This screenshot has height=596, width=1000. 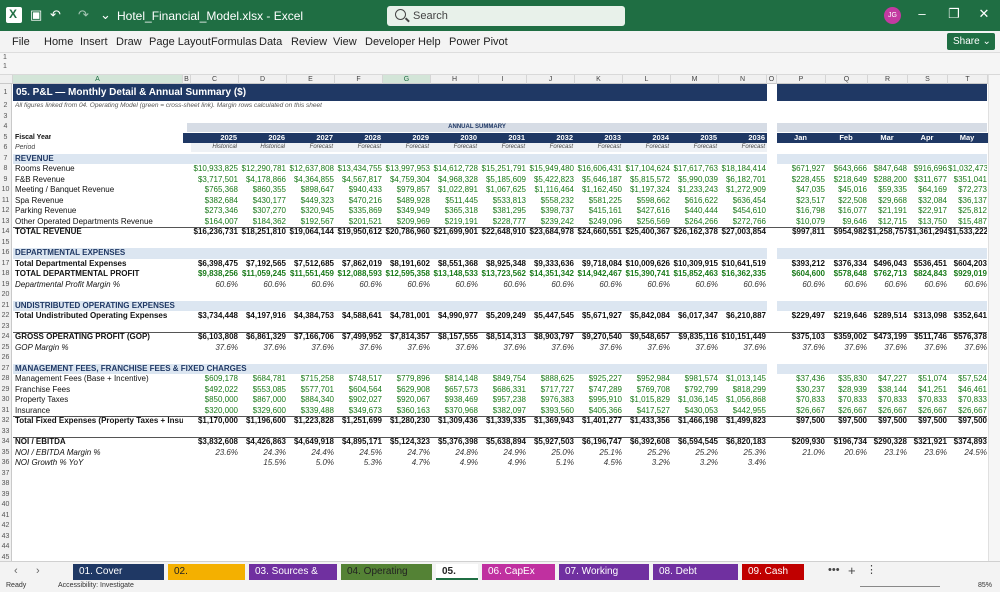 What do you see at coordinates (922, 13) in the screenshot?
I see `minimize-icon: –` at bounding box center [922, 13].